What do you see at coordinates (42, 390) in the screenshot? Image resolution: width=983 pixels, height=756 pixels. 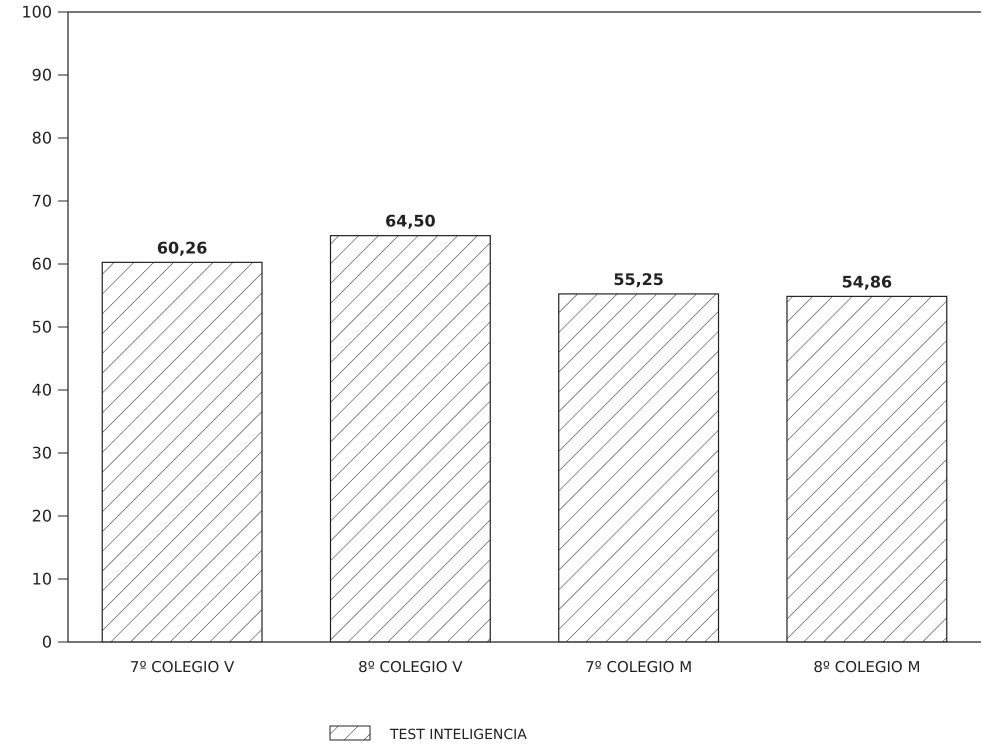 I see `y-tick-label: 40` at bounding box center [42, 390].